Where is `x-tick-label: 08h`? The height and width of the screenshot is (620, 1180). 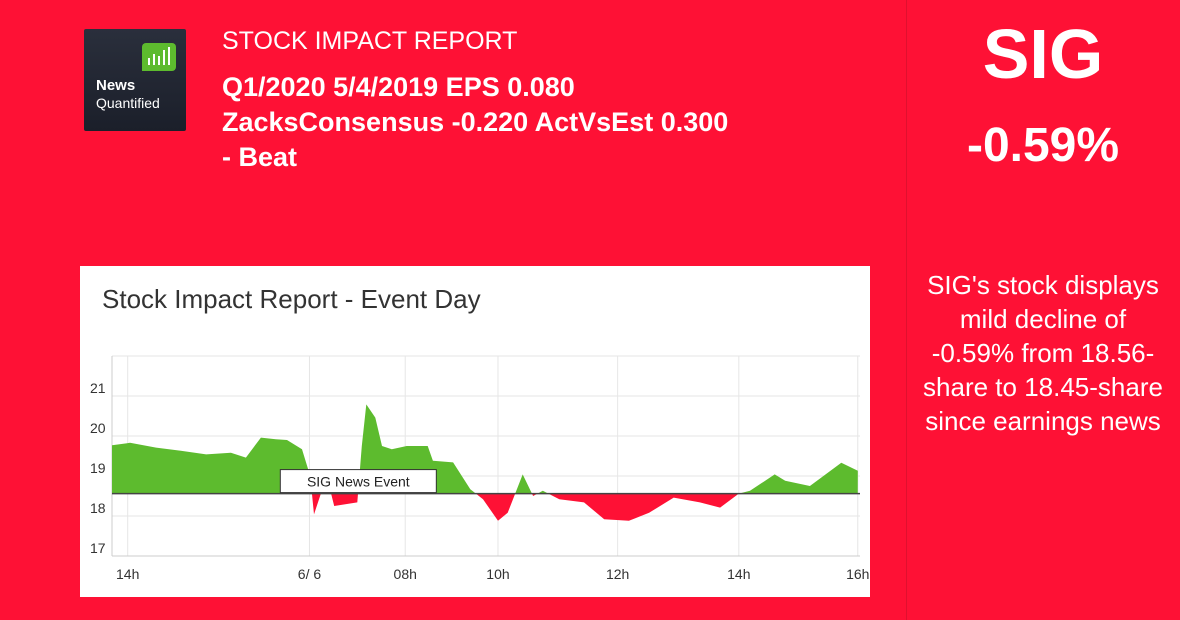
x-tick-label: 08h is located at coordinates (405, 574).